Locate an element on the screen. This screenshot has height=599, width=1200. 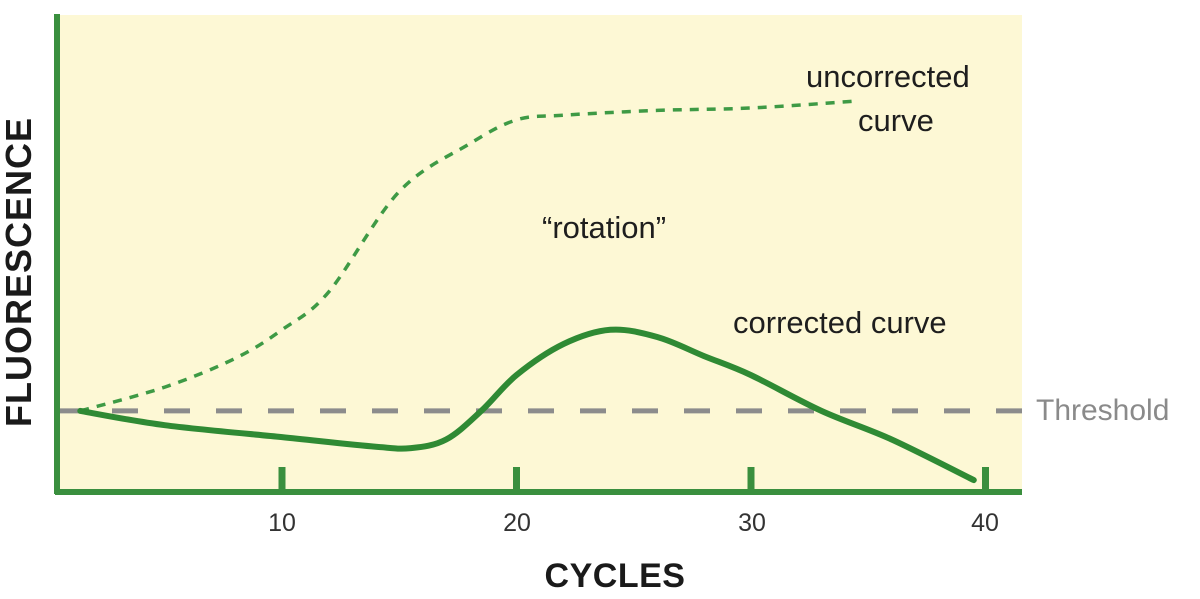
x-tick-label-30: 30 is located at coordinates (752, 523).